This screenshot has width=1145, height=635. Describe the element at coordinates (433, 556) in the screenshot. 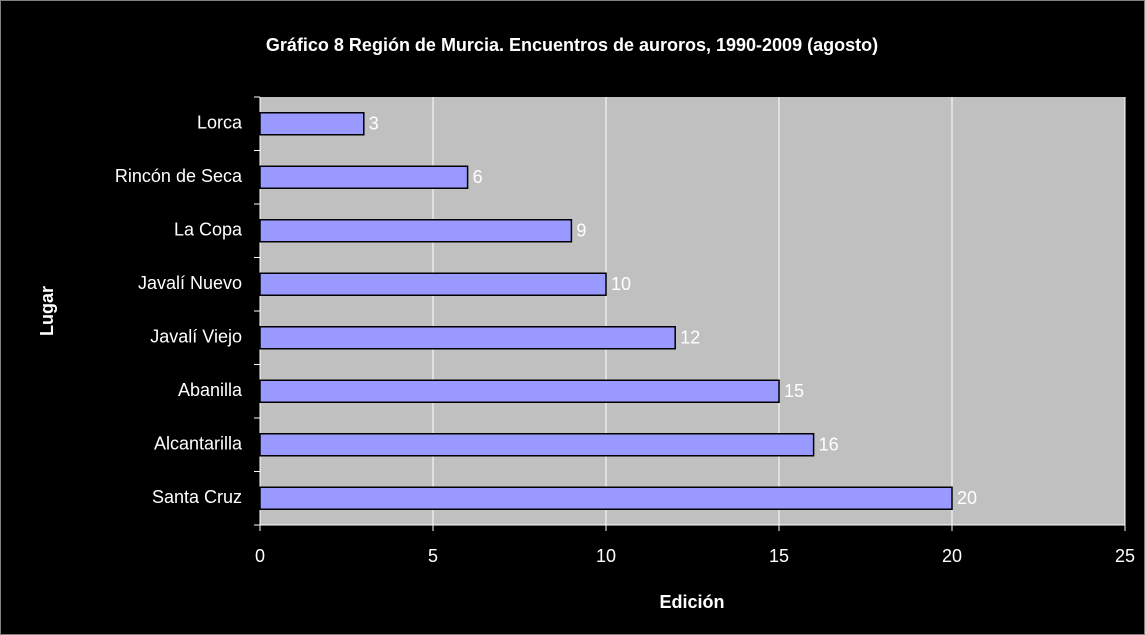

I see `x-tick-label: 5` at that location.